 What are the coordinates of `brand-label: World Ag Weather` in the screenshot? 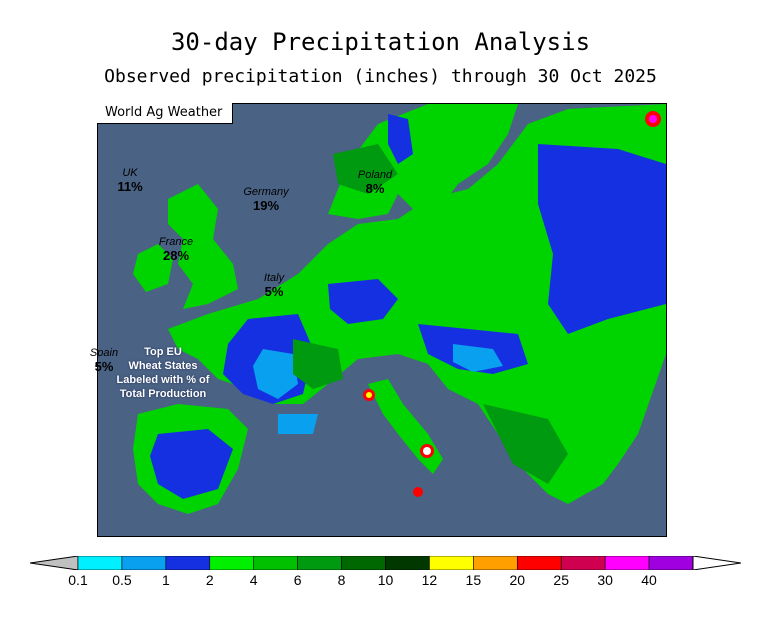 It's located at (165, 113).